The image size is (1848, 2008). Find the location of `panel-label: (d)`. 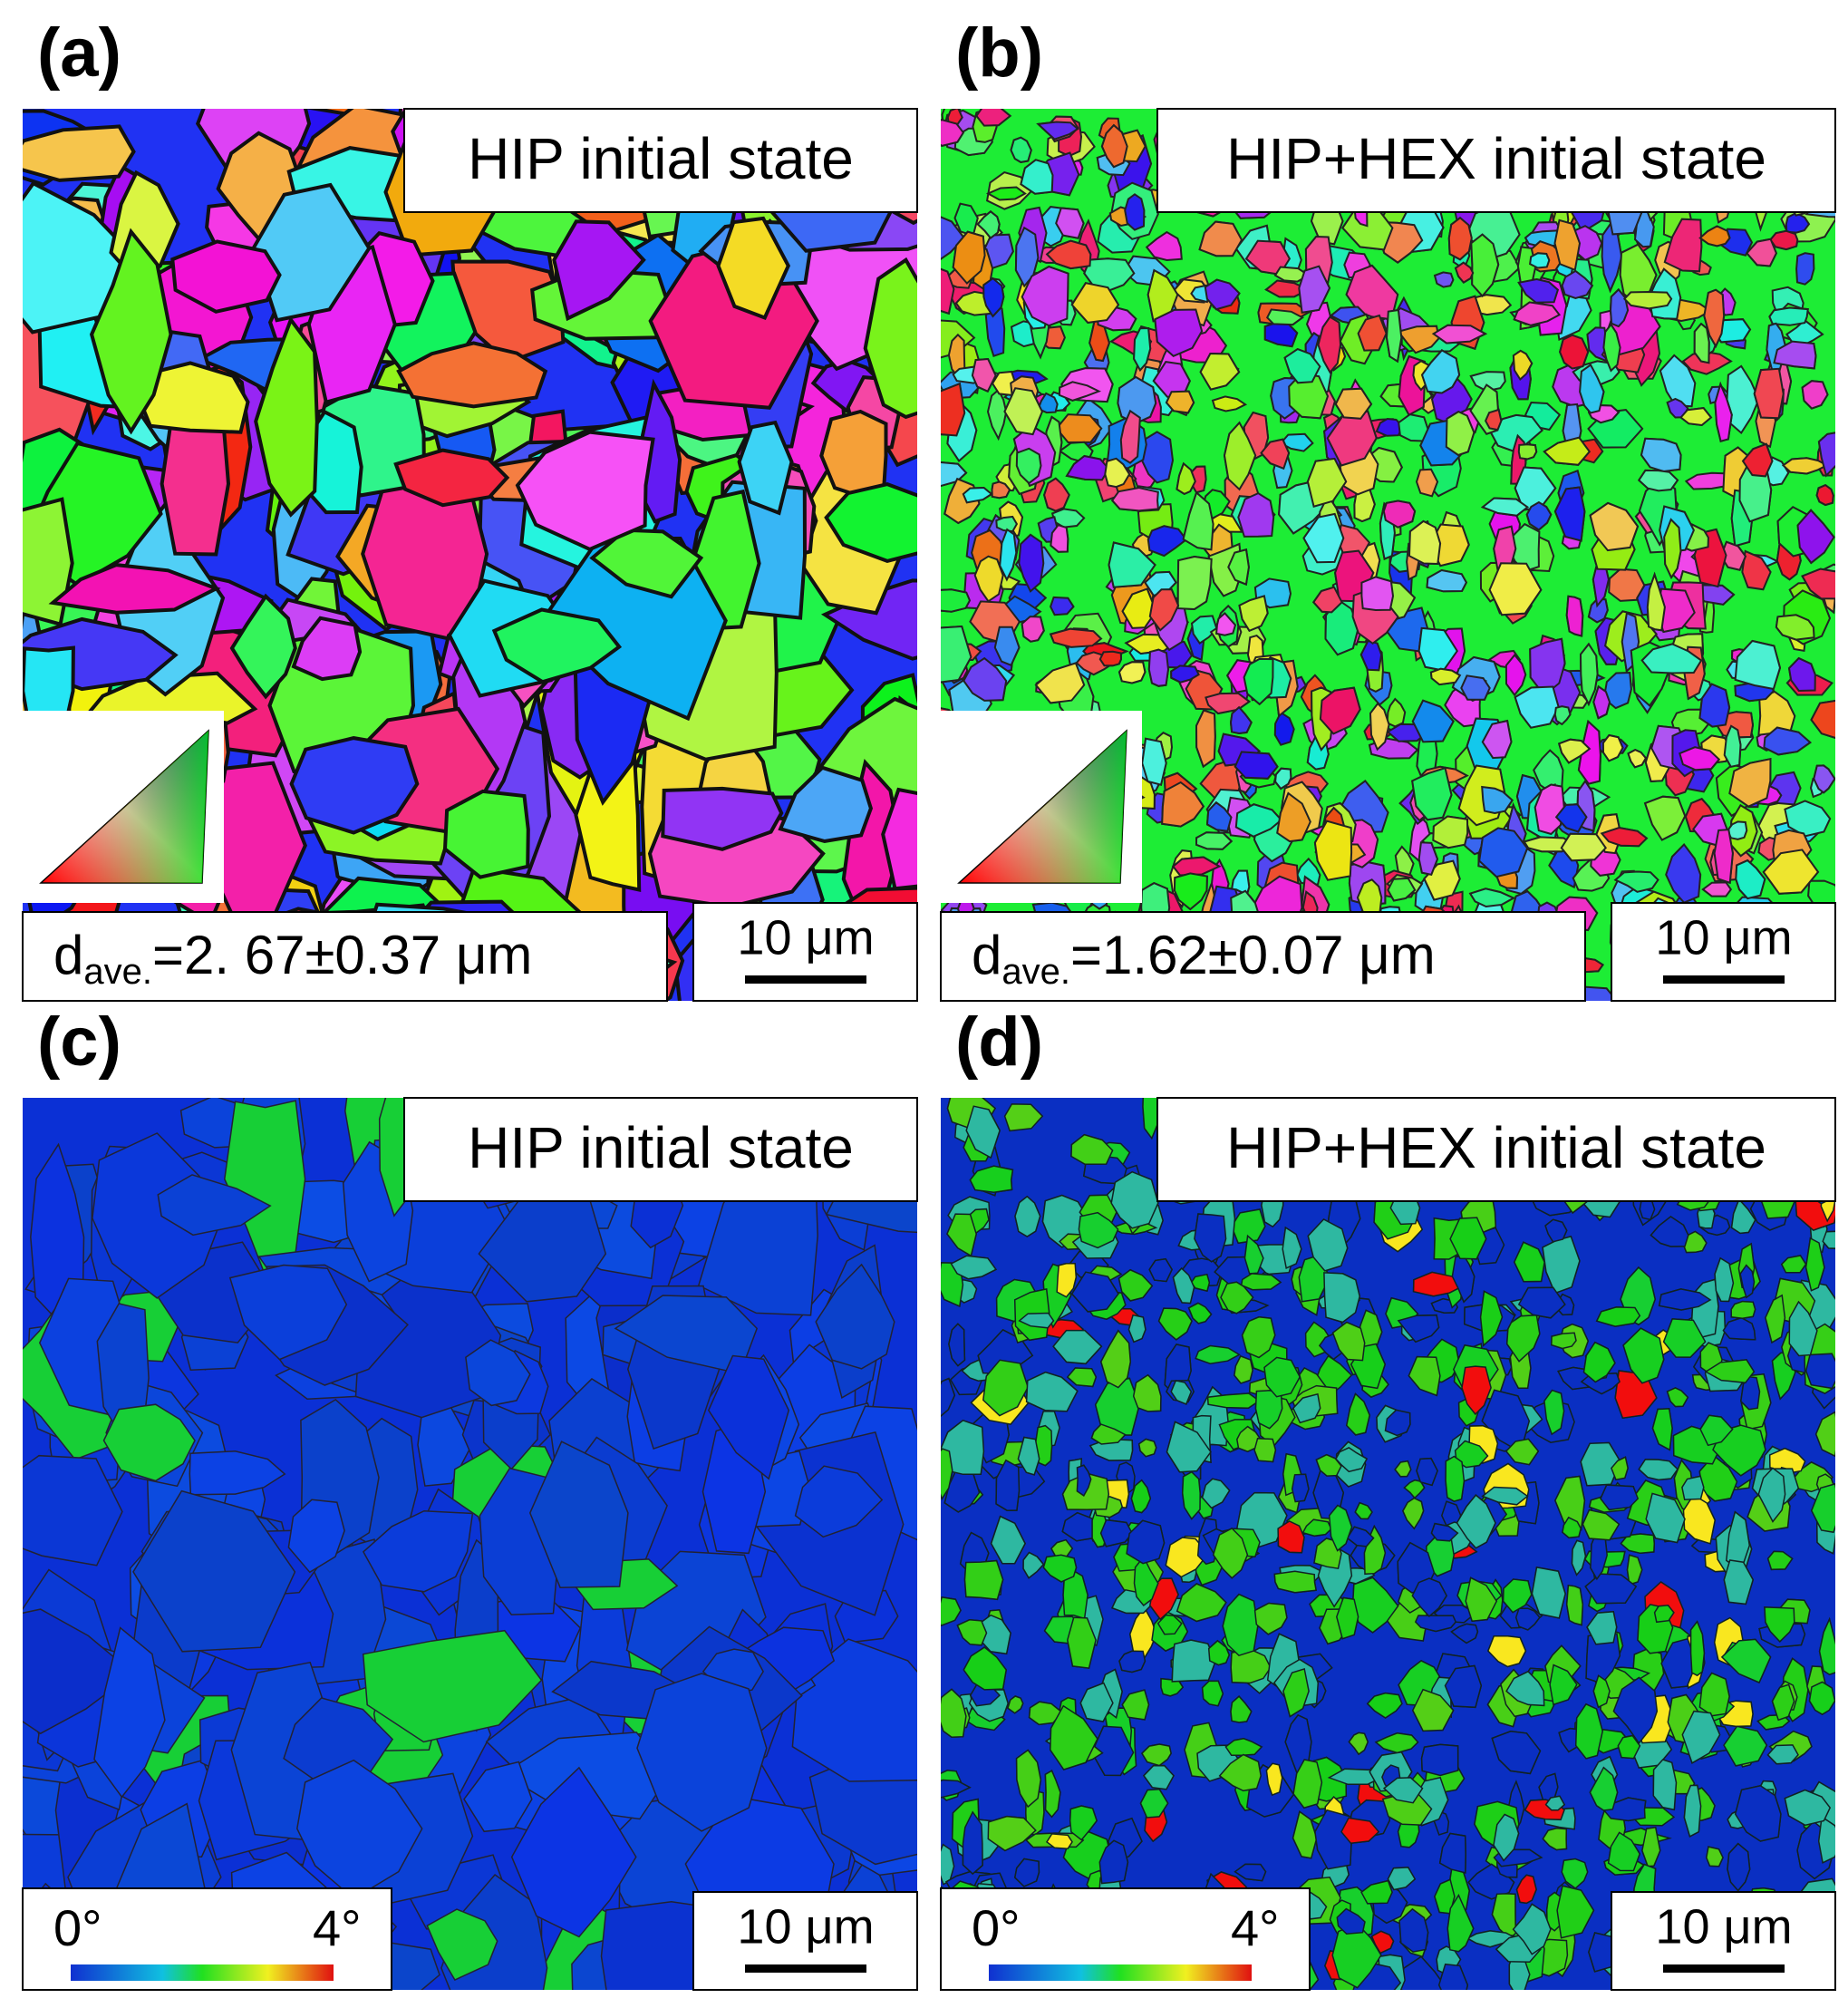

panel-label: (d) is located at coordinates (999, 1042).